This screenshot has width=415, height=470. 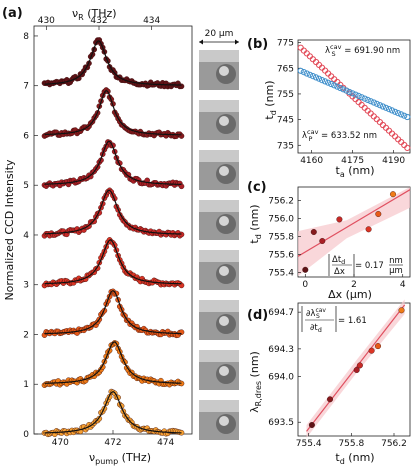 I want to click on panel-b-ylabel: td (nm), so click(x=270, y=99).